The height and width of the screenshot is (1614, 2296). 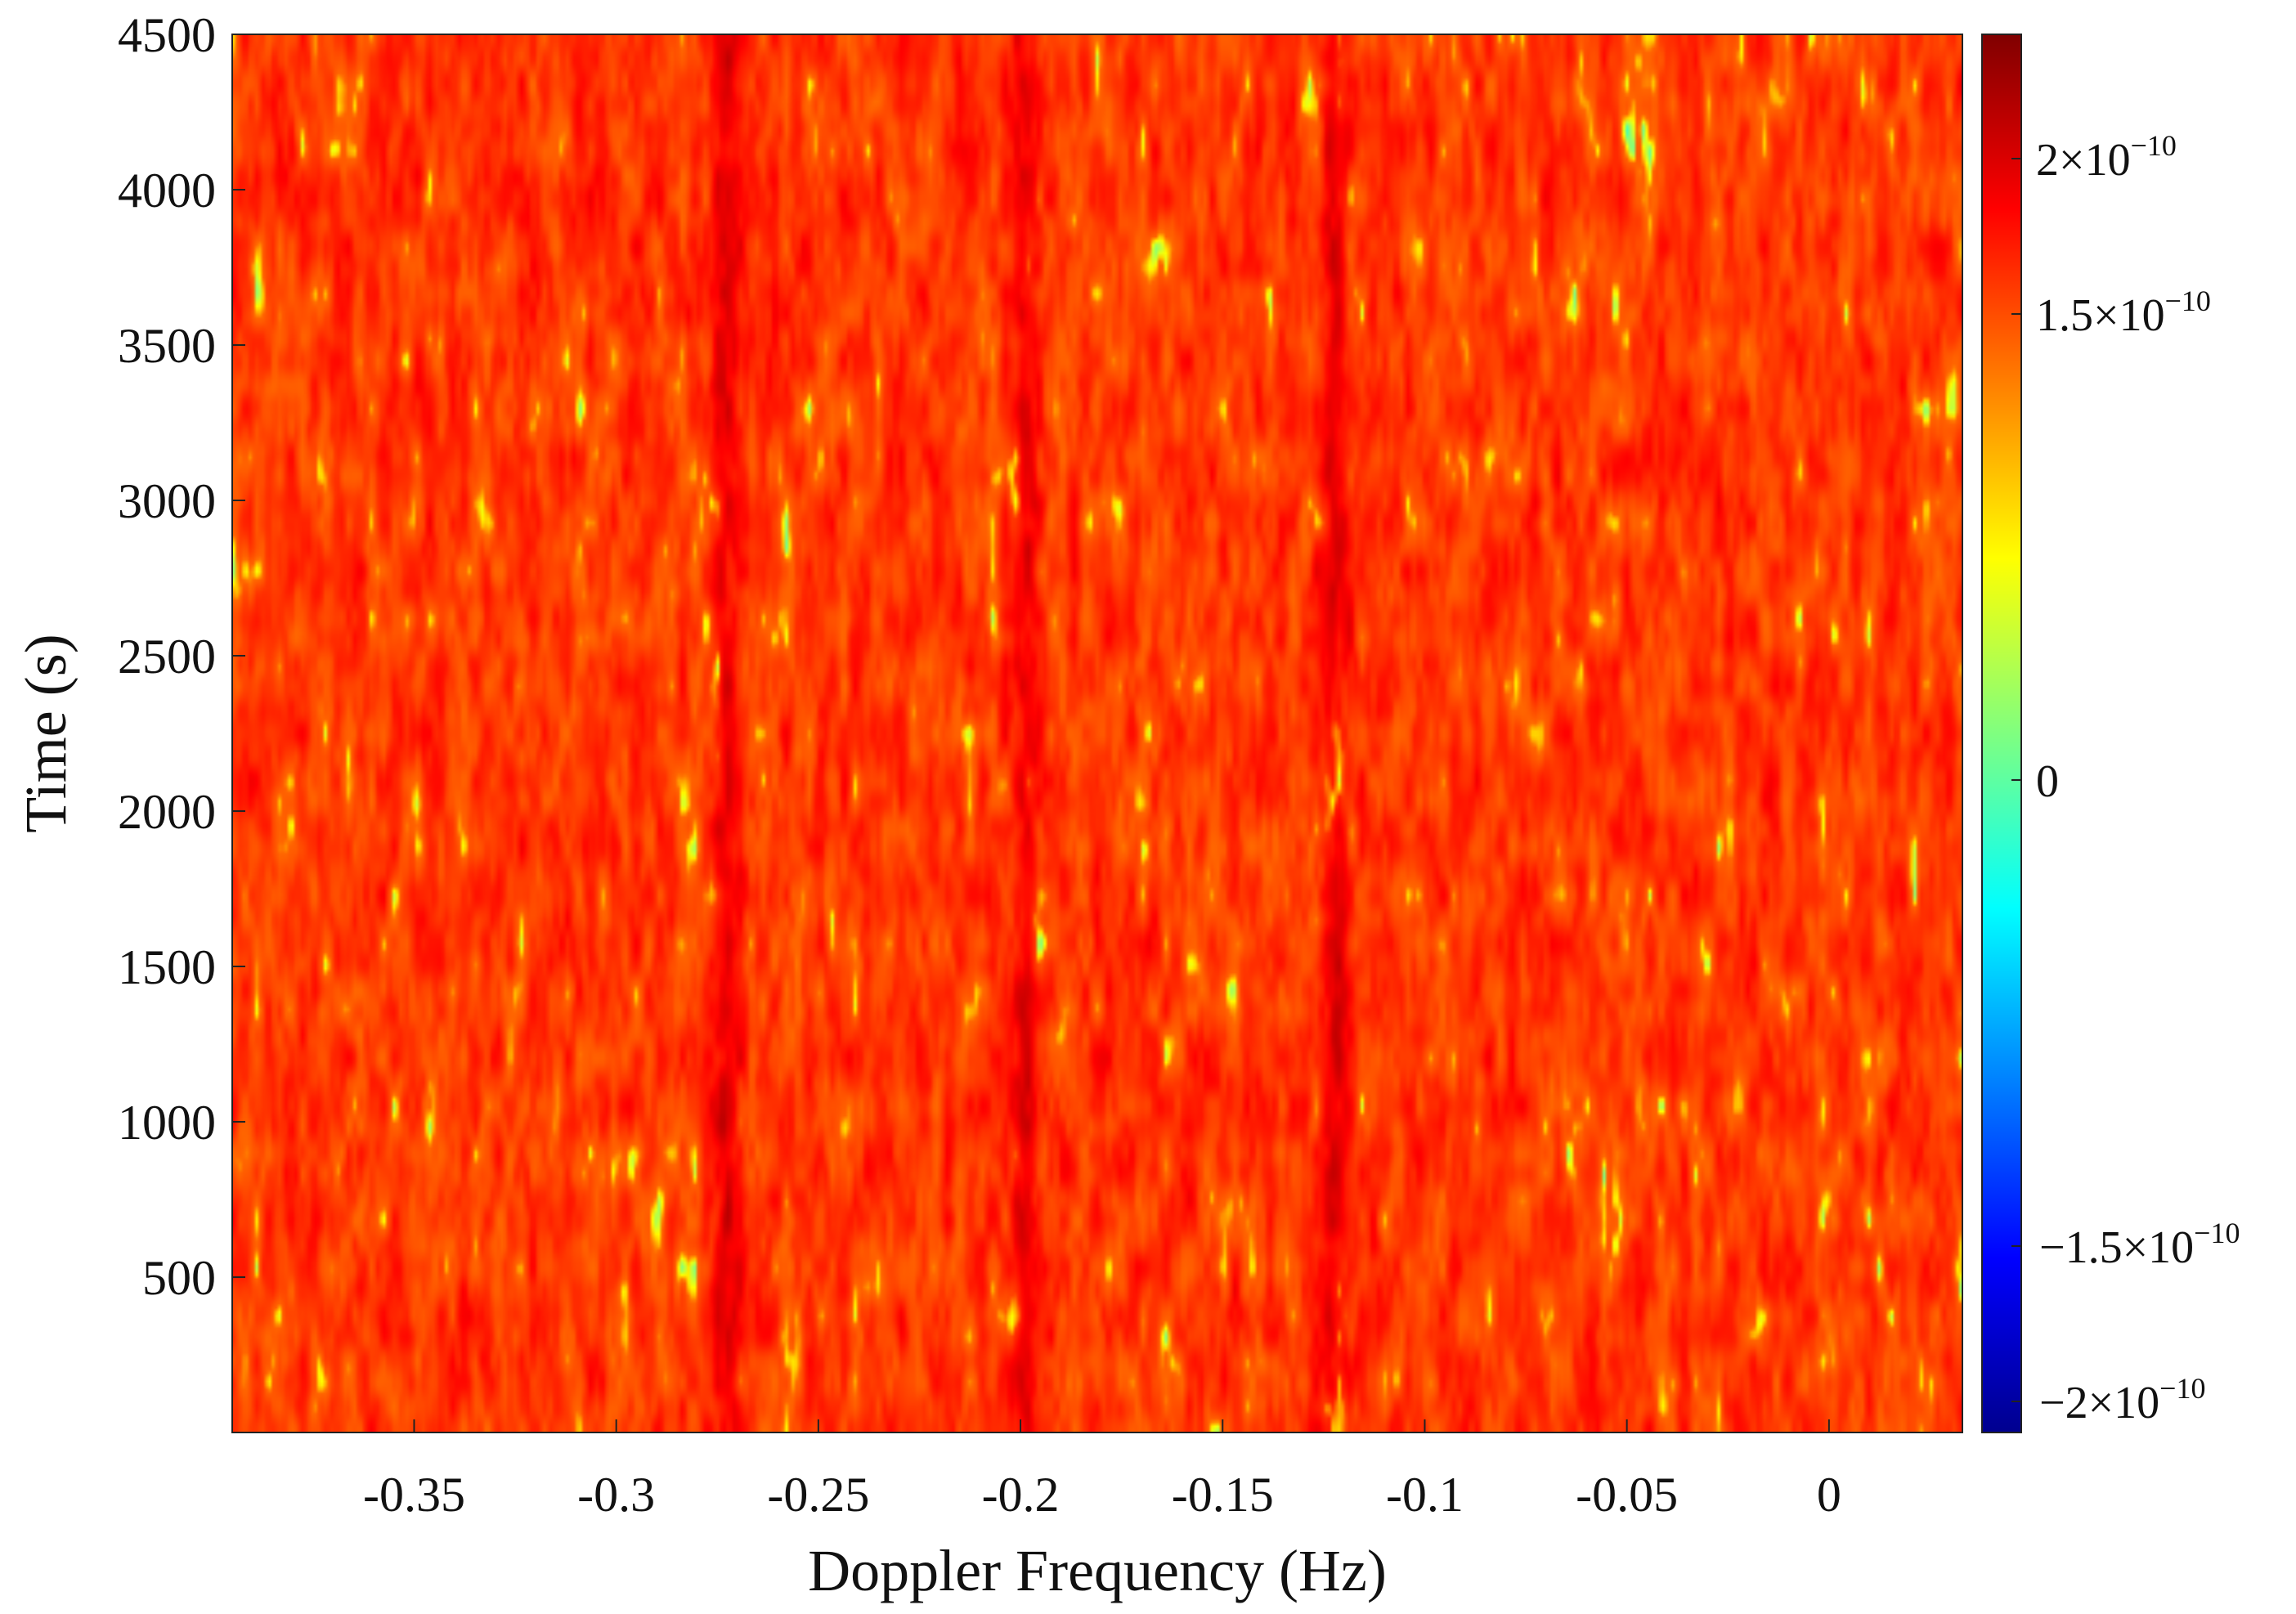 I want to click on x-tick-label: -0.05, so click(x=1627, y=1495).